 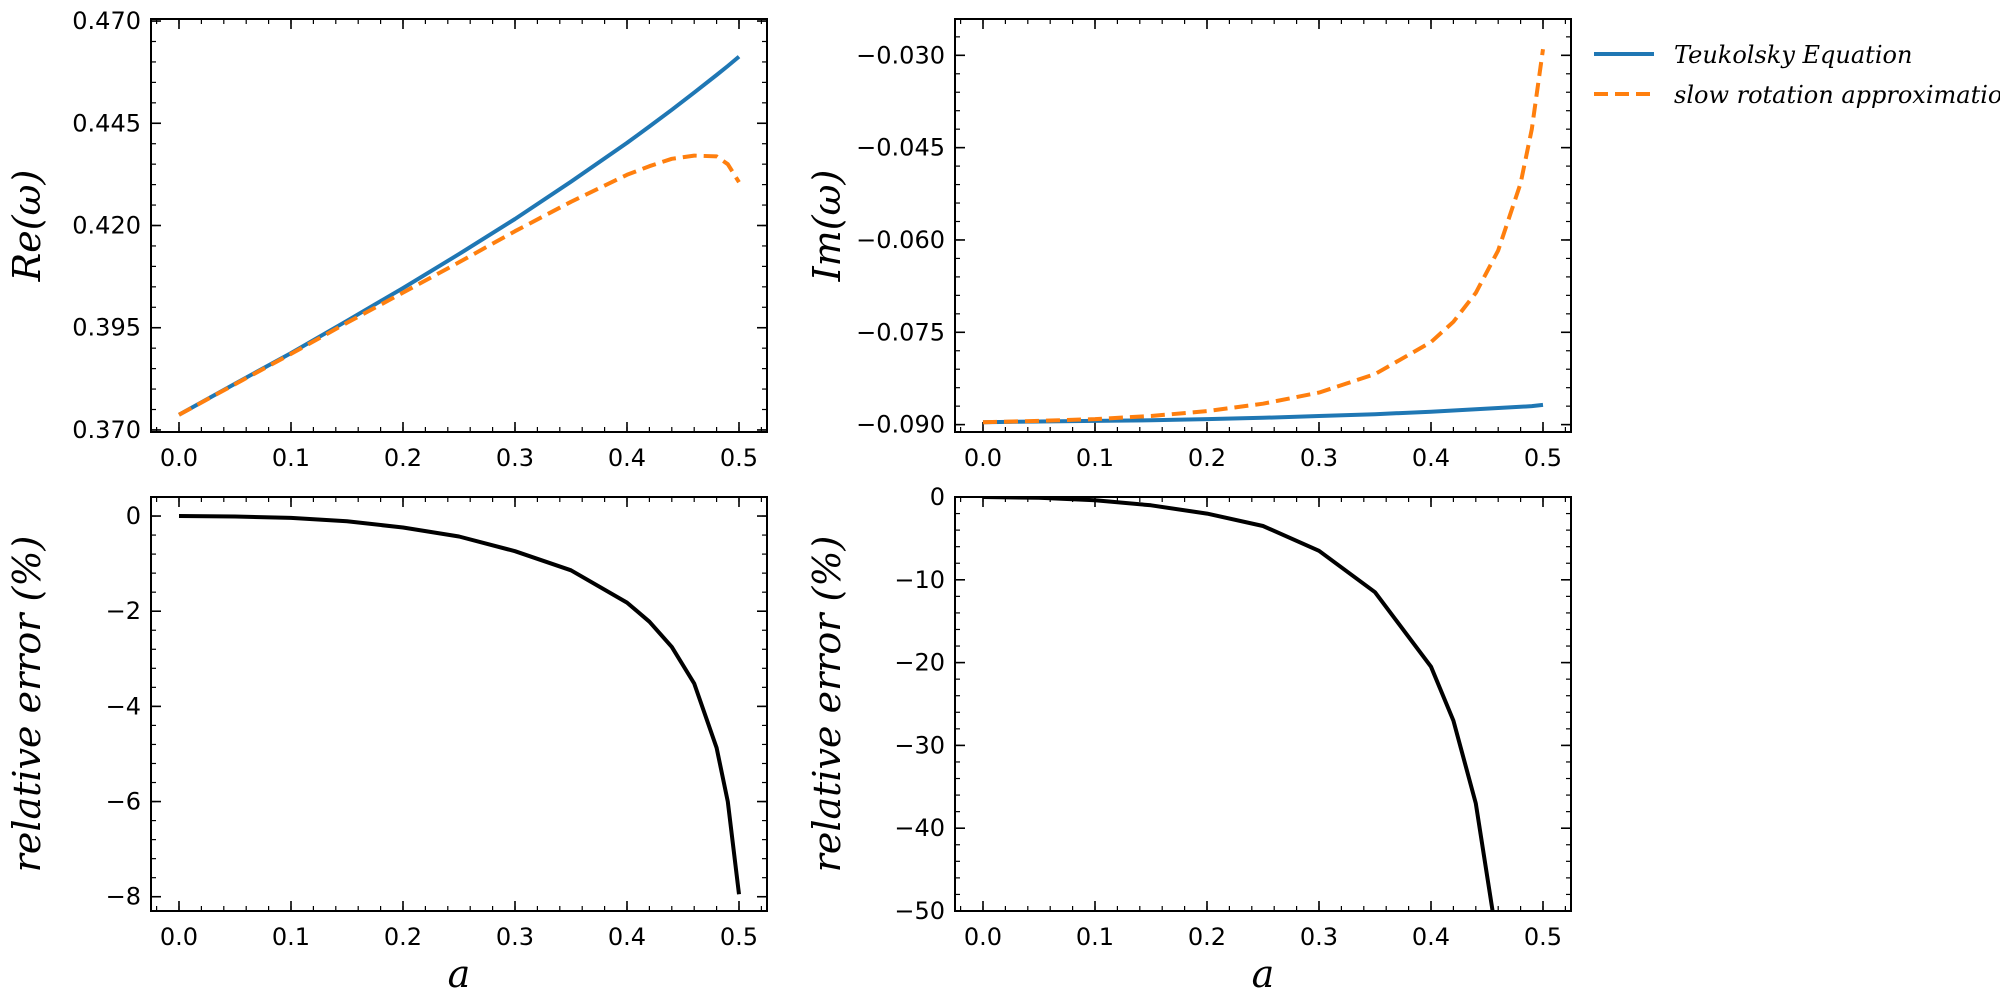 I want to click on re_err-ytick-label: −2, so click(x=123, y=611).